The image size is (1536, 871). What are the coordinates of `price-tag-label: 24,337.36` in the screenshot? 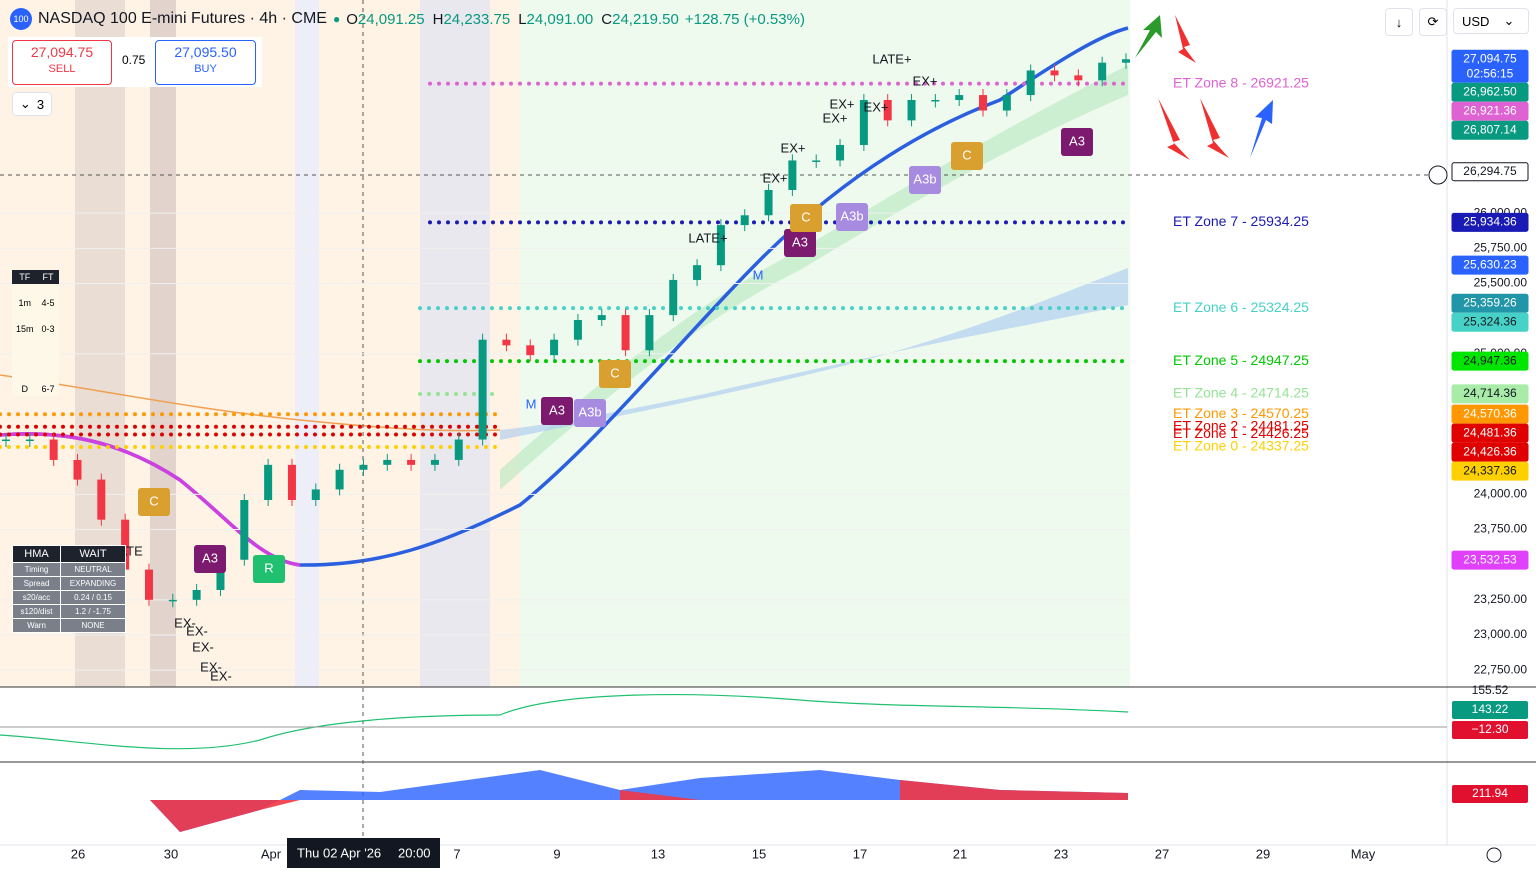 It's located at (1490, 470).